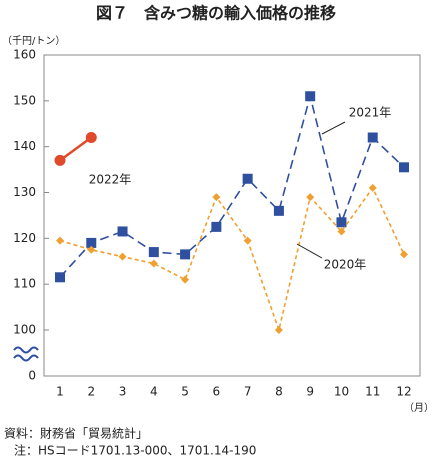  What do you see at coordinates (279, 392) in the screenshot?
I see `x-tick-label: 8` at bounding box center [279, 392].